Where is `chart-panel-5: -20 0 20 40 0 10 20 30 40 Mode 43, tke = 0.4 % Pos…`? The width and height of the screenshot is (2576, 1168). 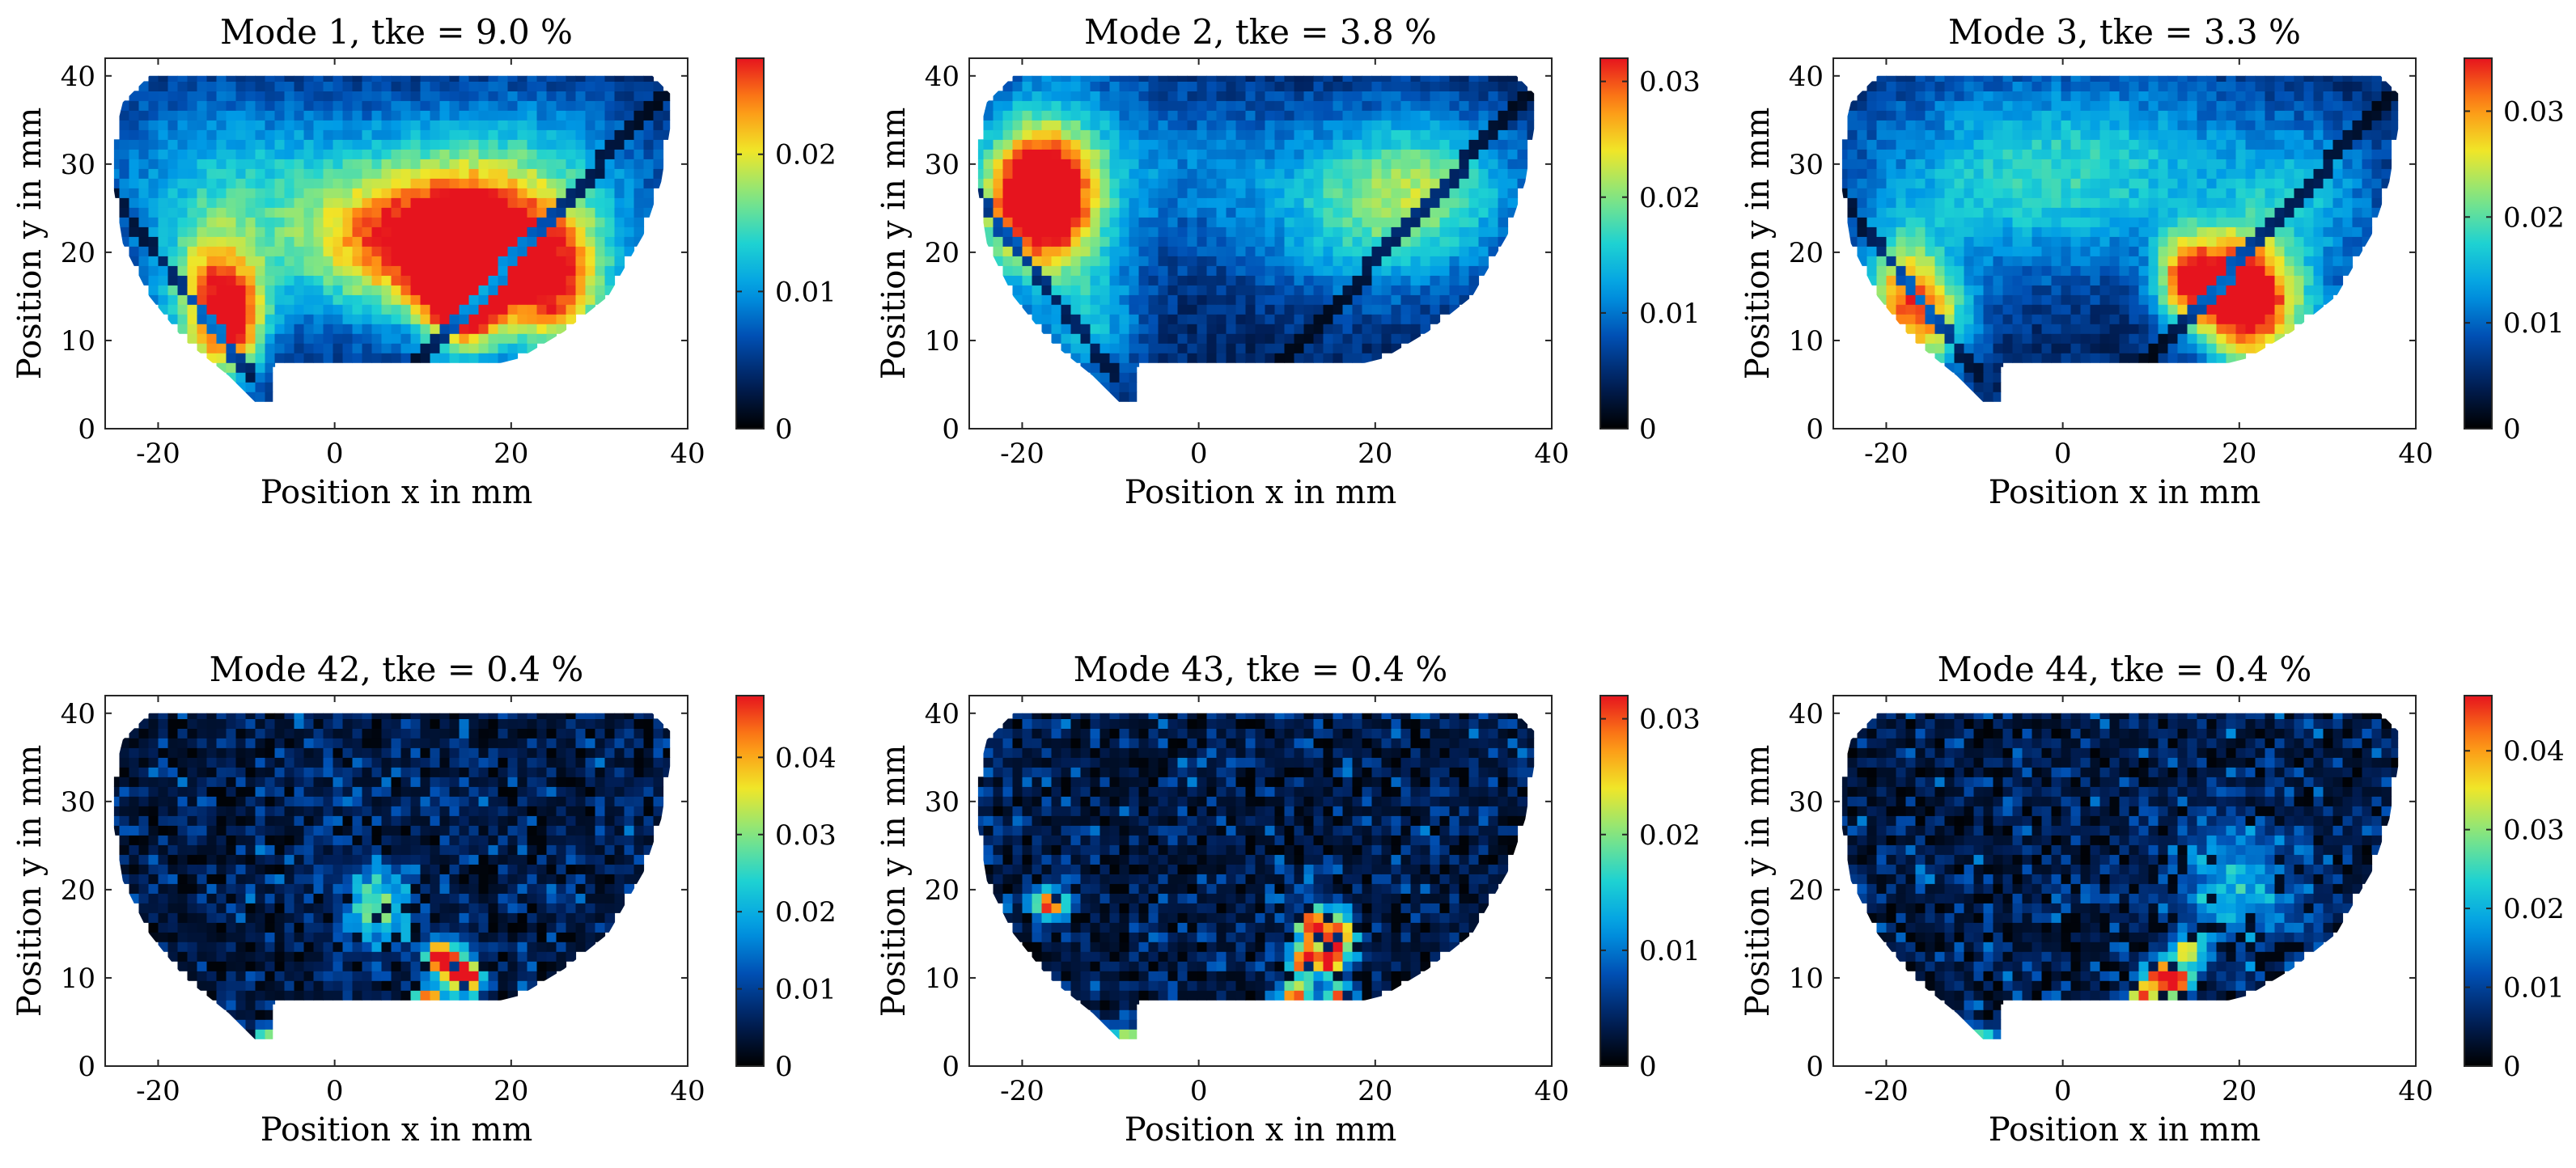
chart-panel-5: -20 0 20 40 0 10 20 30 40 Mode 43, tke = 0.4 % Pos… is located at coordinates (1288, 899).